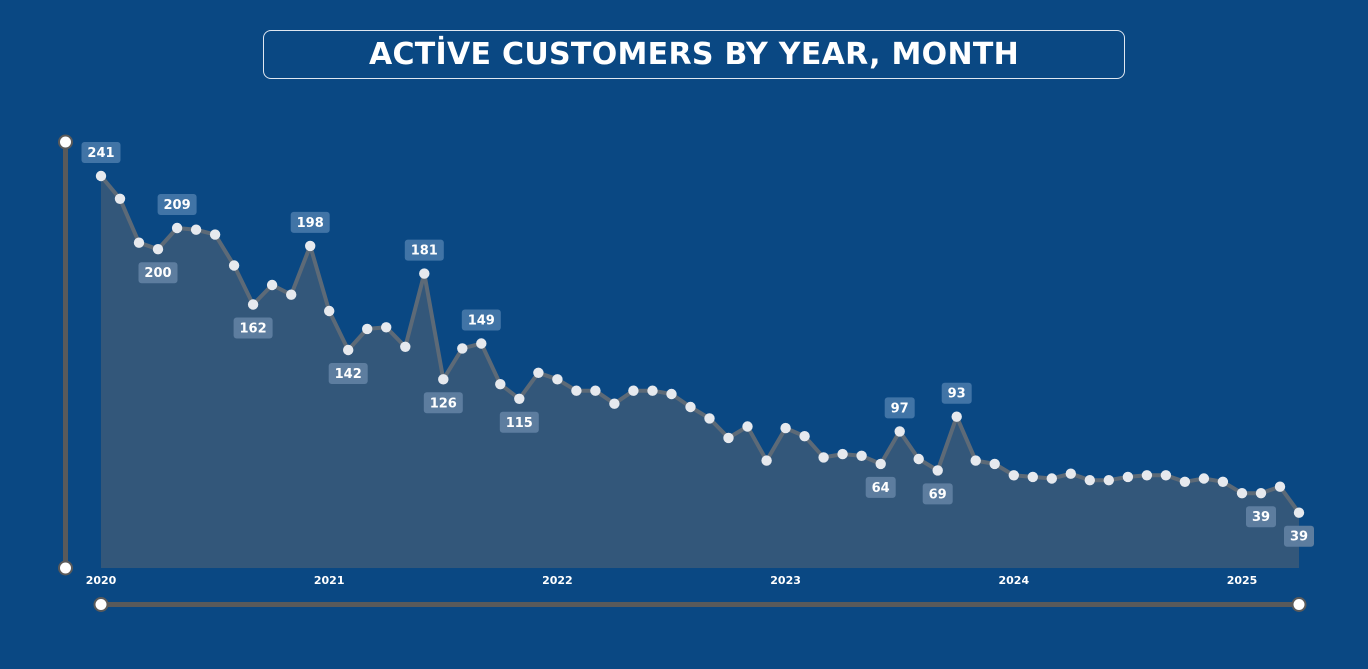 Image resolution: width=1368 pixels, height=669 pixels. Describe the element at coordinates (672, 580) in the screenshot. I see `x-axis-ticks: 2020 2021 2022 2023 2024 2025` at that location.